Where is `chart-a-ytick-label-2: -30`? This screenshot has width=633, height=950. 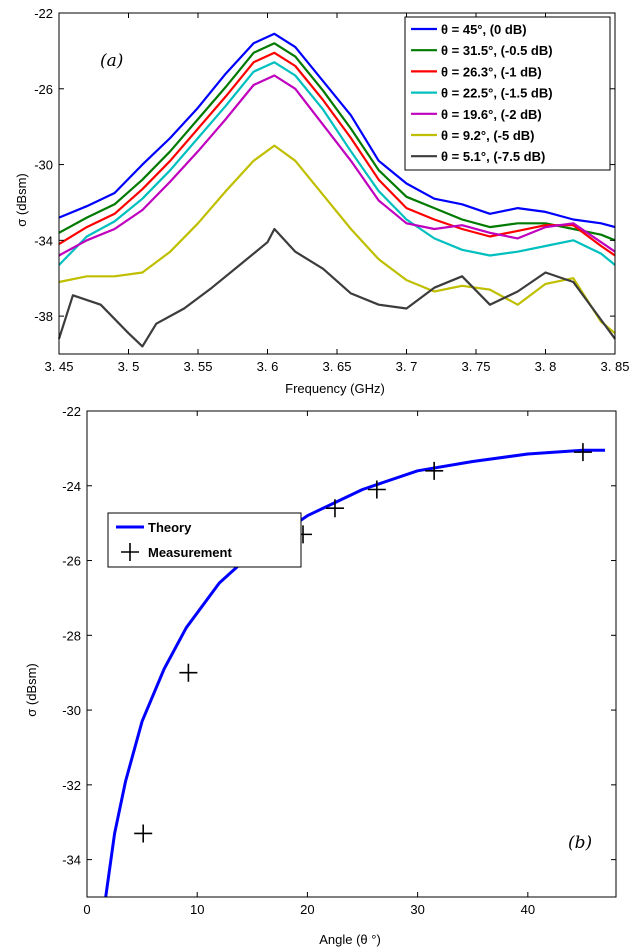 chart-a-ytick-label-2: -30 is located at coordinates (43, 165).